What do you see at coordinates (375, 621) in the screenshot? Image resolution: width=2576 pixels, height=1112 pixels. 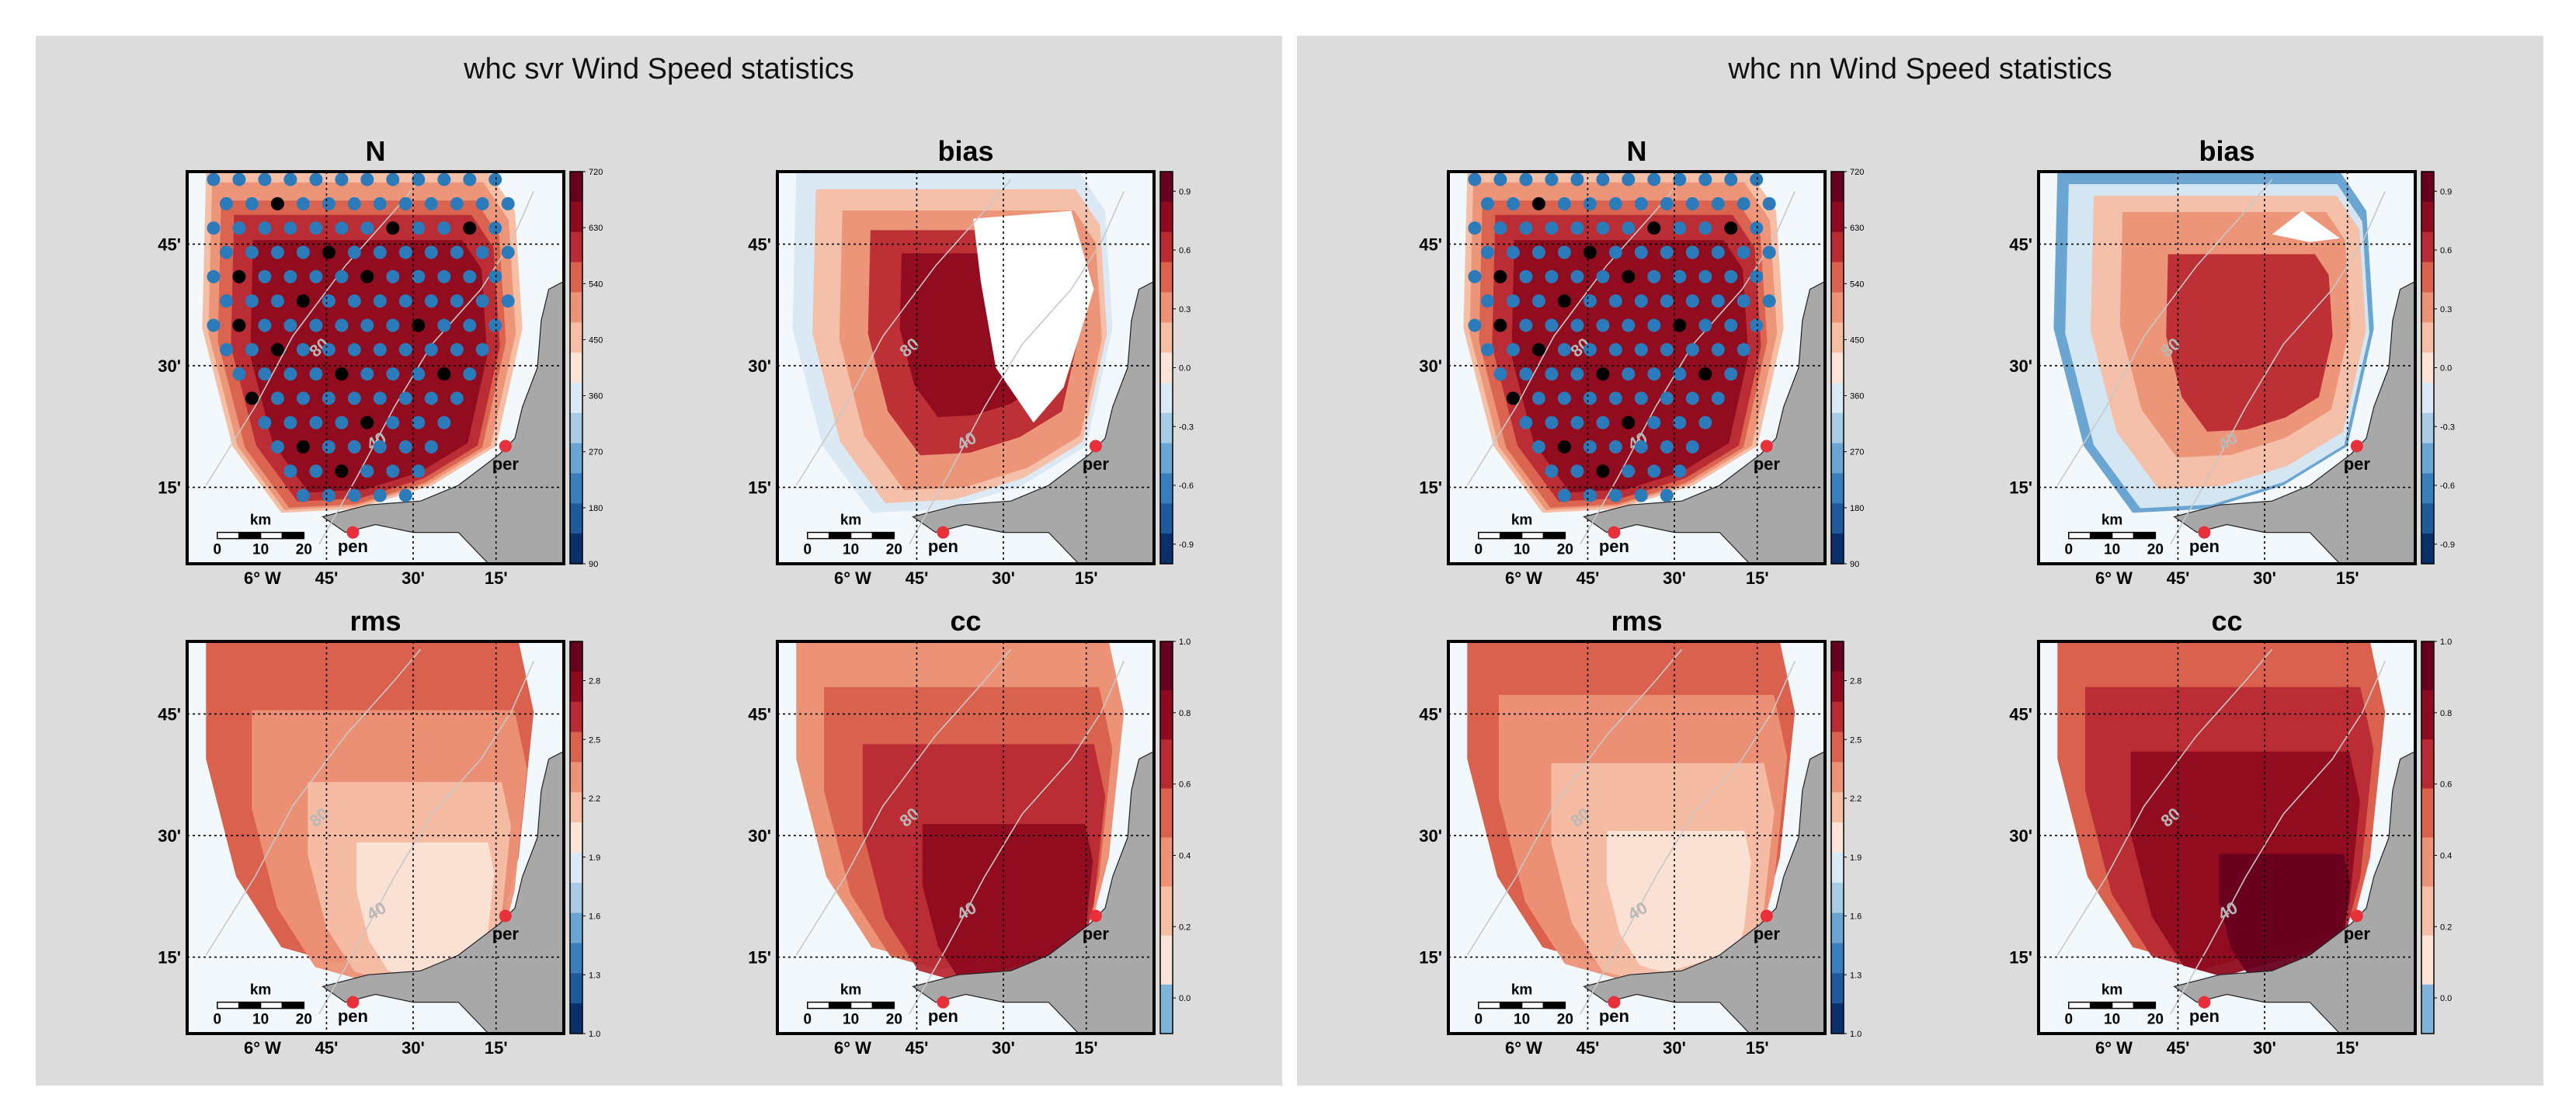 I see `subplot-title: rms` at bounding box center [375, 621].